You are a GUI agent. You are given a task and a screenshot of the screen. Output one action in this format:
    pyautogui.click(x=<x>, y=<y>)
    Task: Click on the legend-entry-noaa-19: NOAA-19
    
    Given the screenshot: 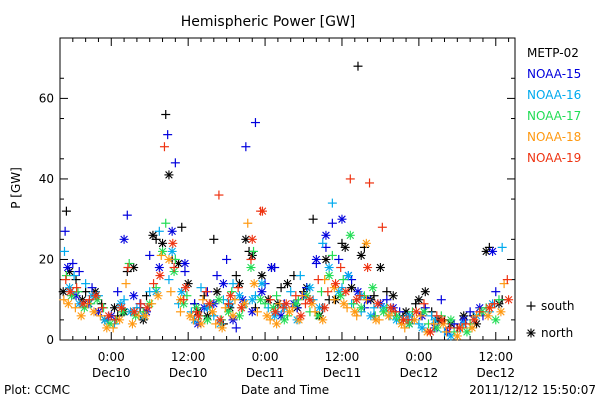 What is the action you would take?
    pyautogui.click(x=554, y=158)
    